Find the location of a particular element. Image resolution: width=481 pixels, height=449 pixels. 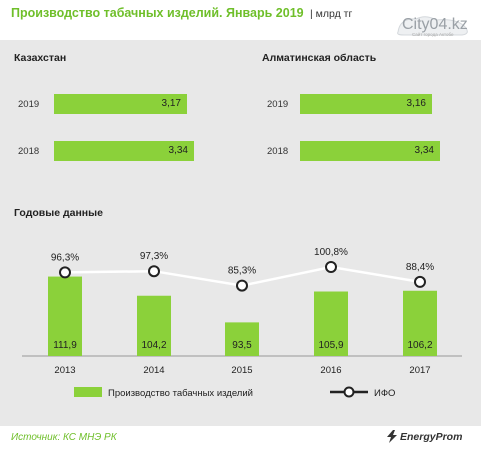

legend-swatch-bars is located at coordinates (88, 392).